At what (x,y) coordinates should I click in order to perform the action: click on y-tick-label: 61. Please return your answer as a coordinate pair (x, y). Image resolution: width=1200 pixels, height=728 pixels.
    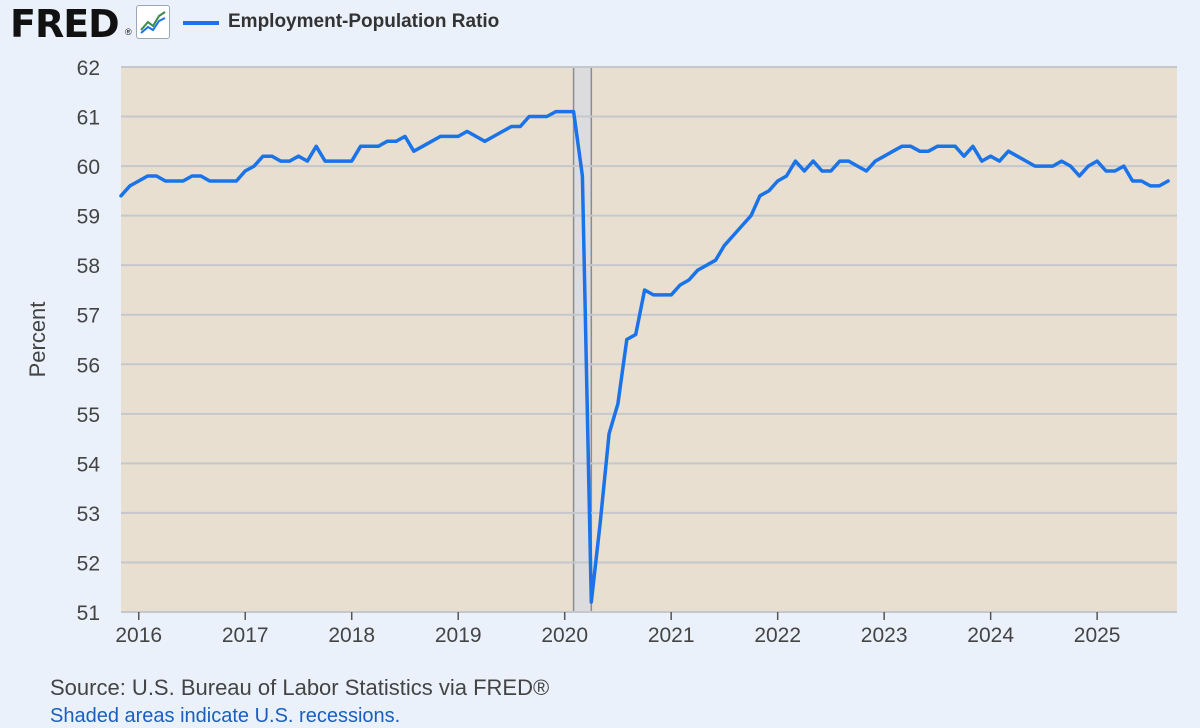
    Looking at the image, I should click on (88, 118).